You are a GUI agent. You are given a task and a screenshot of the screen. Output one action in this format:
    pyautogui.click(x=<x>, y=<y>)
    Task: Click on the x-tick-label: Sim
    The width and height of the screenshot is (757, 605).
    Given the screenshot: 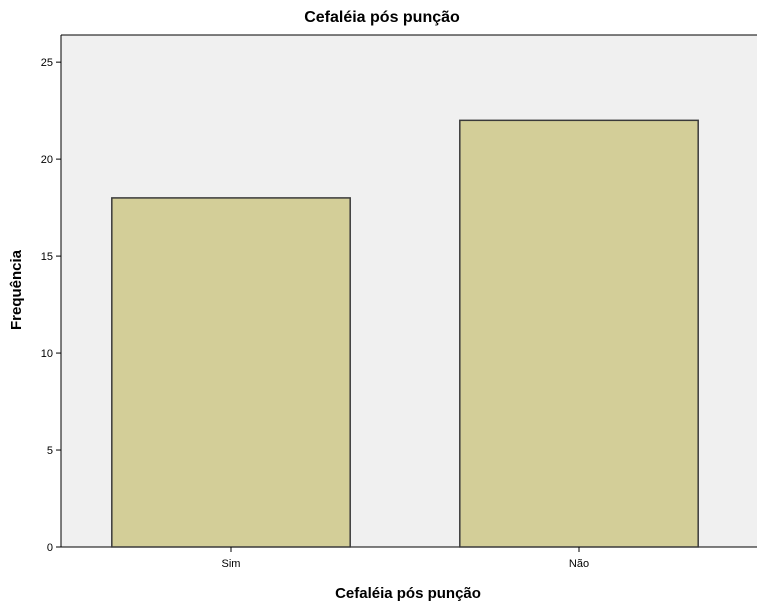 What is the action you would take?
    pyautogui.click(x=231, y=564)
    